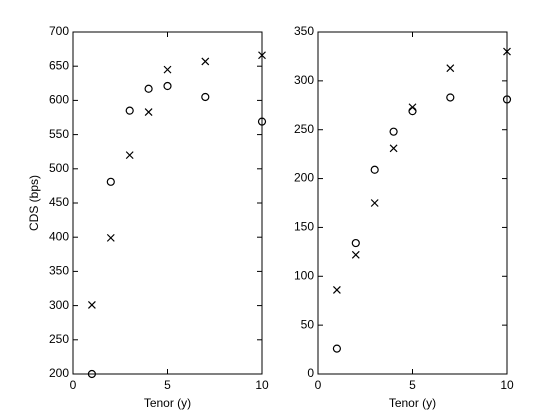 This screenshot has width=560, height=420. I want to click on y-tick-label: 150, so click(304, 227).